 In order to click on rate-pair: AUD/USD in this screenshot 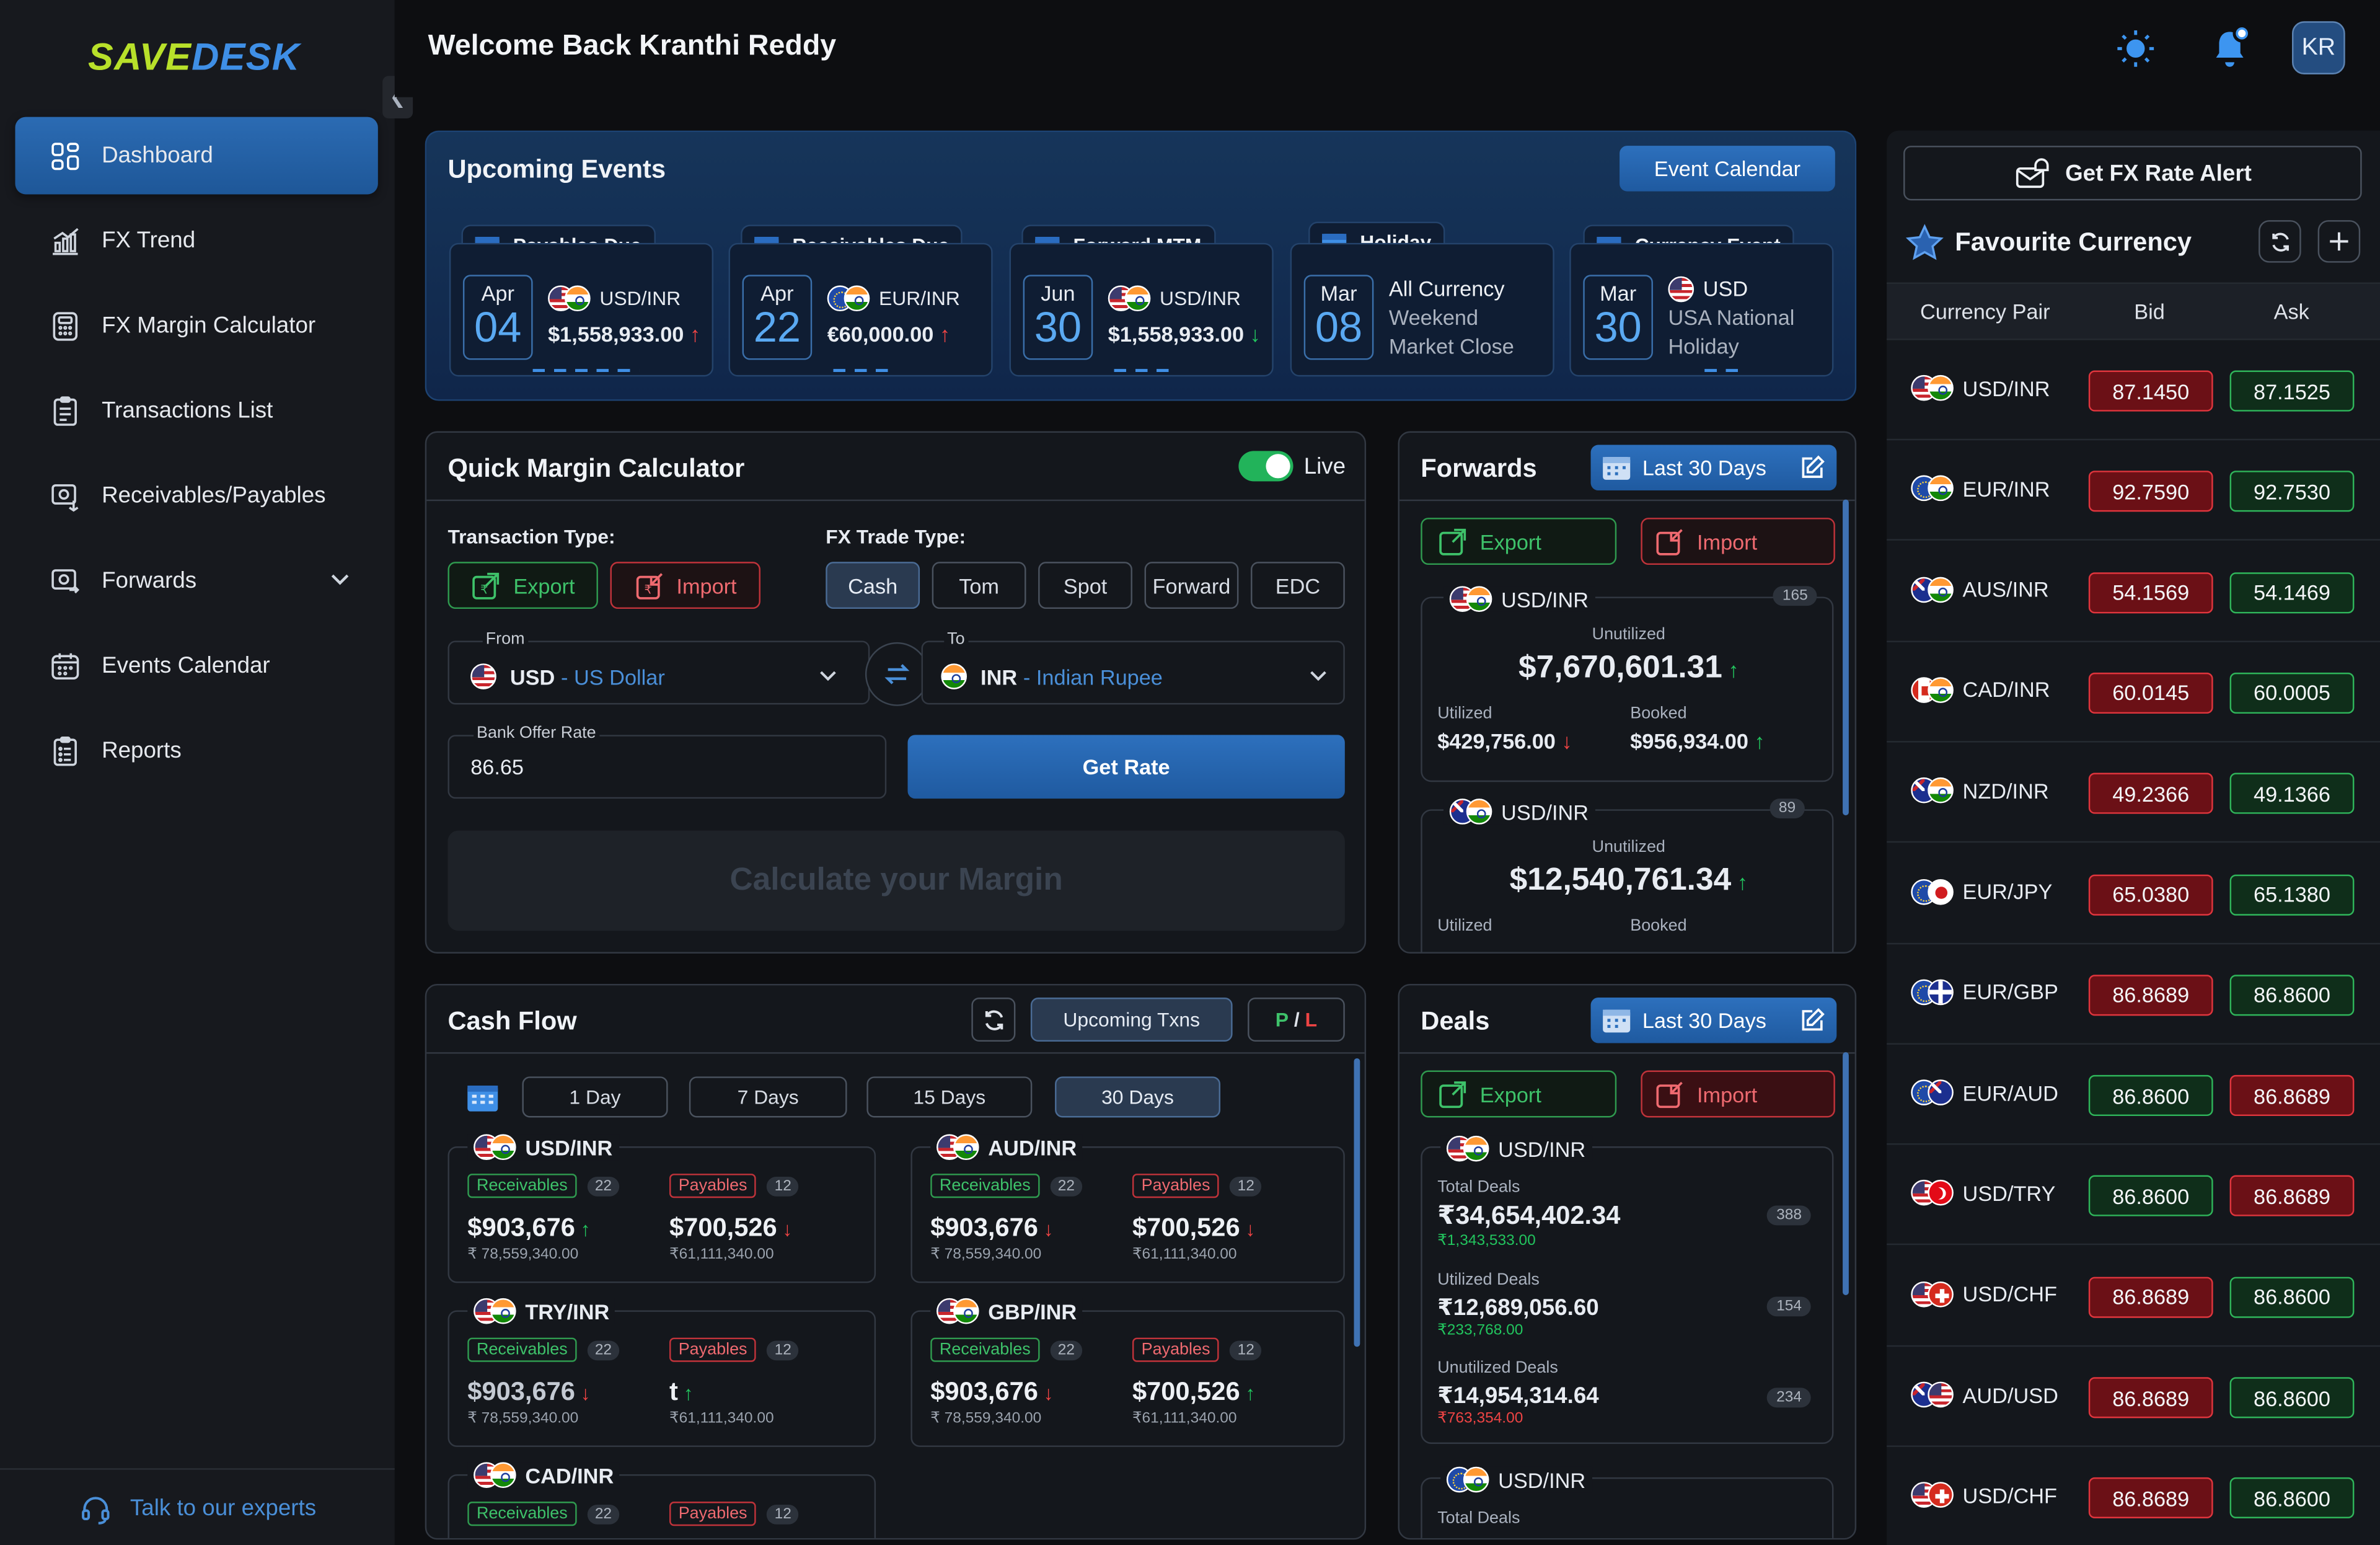, I will do `click(2010, 1394)`.